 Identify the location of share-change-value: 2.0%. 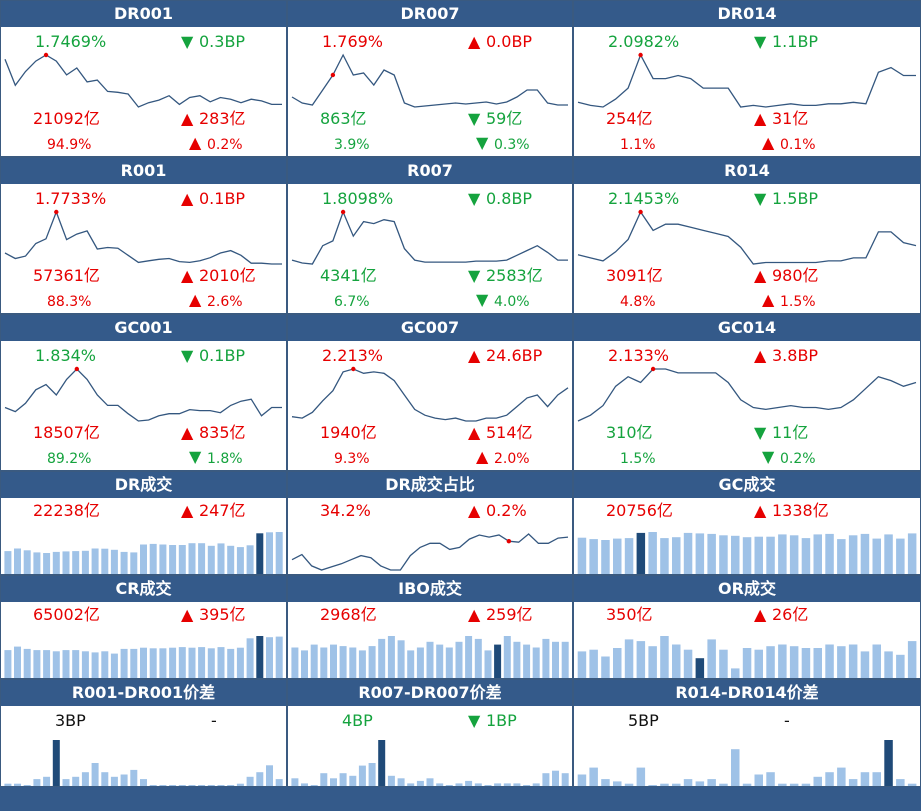
(512, 459).